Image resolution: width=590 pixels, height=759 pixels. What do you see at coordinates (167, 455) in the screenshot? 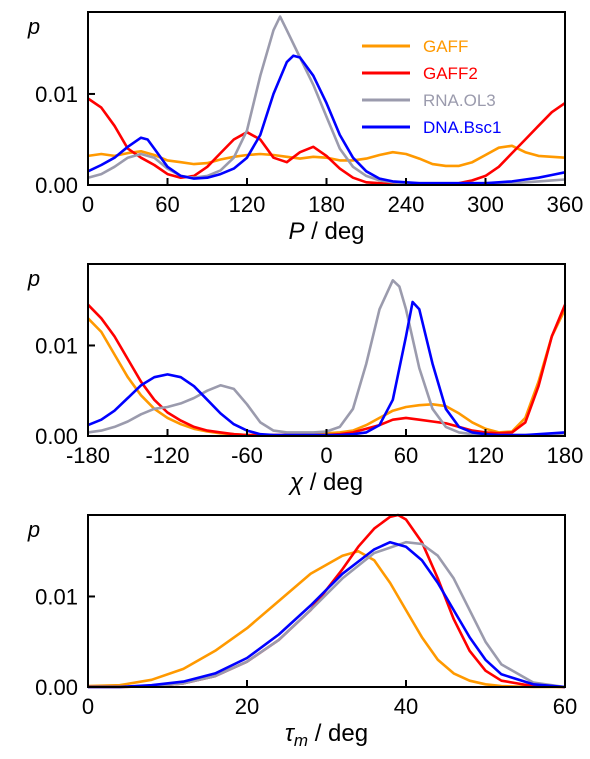
I see `x-tick-label: -120` at bounding box center [167, 455].